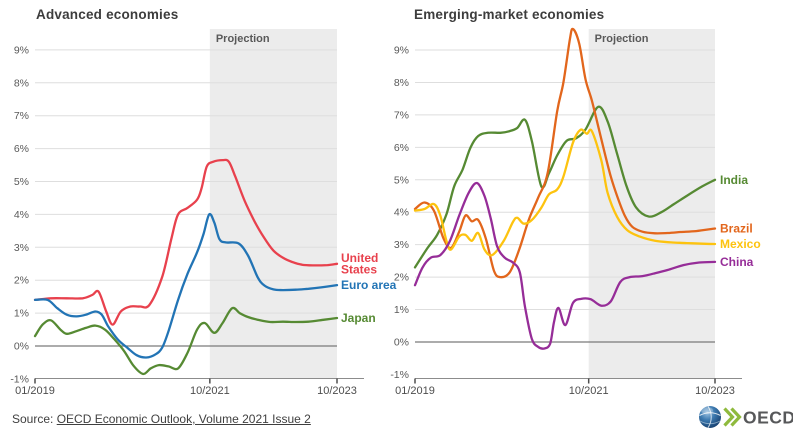  Describe the element at coordinates (107, 14) in the screenshot. I see `advanced-economies-title: Advanced economies` at that location.